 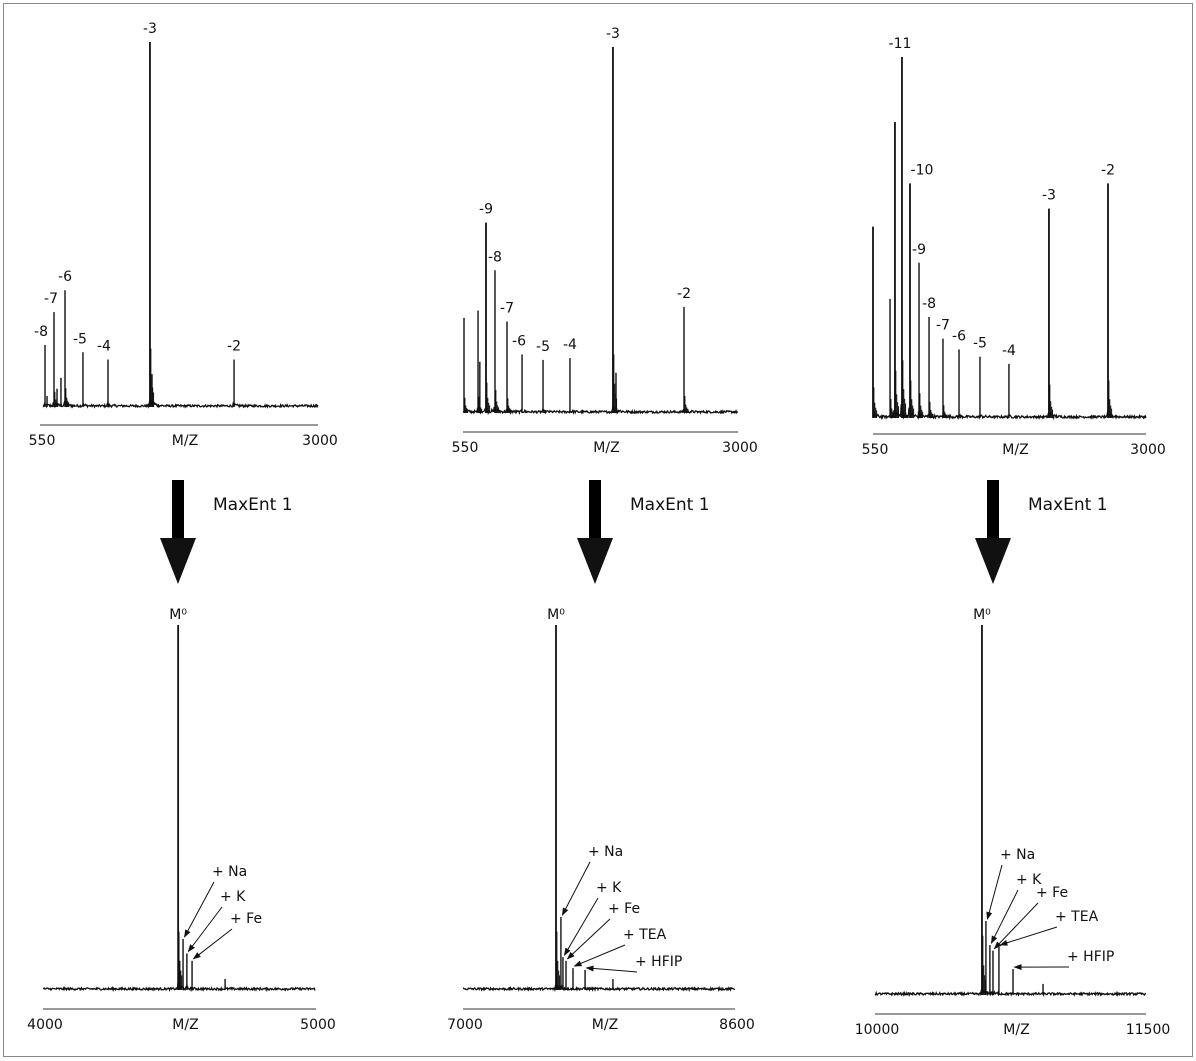 What do you see at coordinates (877, 1030) in the screenshot?
I see `x-tick-label: 10000` at bounding box center [877, 1030].